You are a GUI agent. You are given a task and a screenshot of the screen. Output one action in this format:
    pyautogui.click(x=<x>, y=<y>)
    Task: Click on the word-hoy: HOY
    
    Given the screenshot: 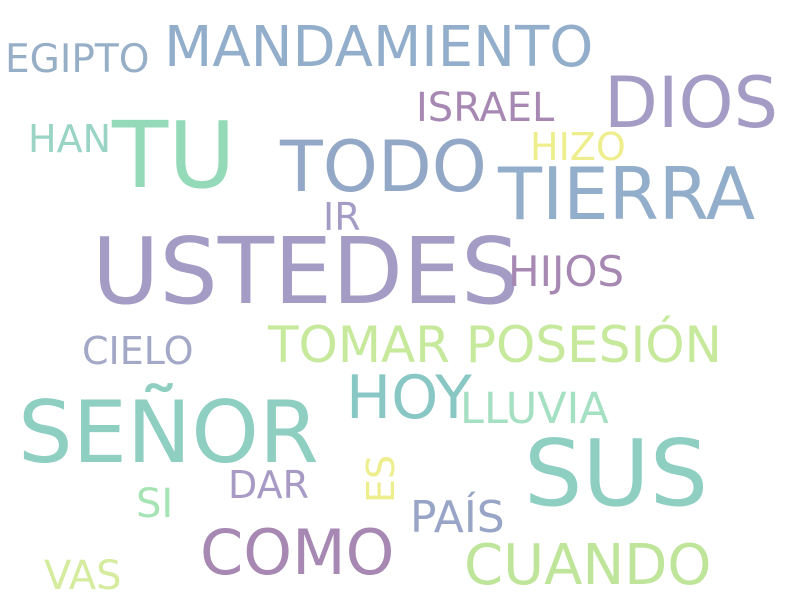 What is the action you would take?
    pyautogui.click(x=409, y=398)
    